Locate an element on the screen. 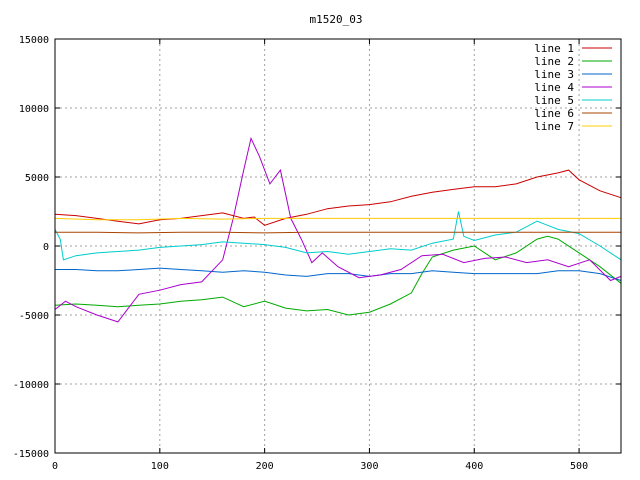  legend-label: line 6 is located at coordinates (554, 113).